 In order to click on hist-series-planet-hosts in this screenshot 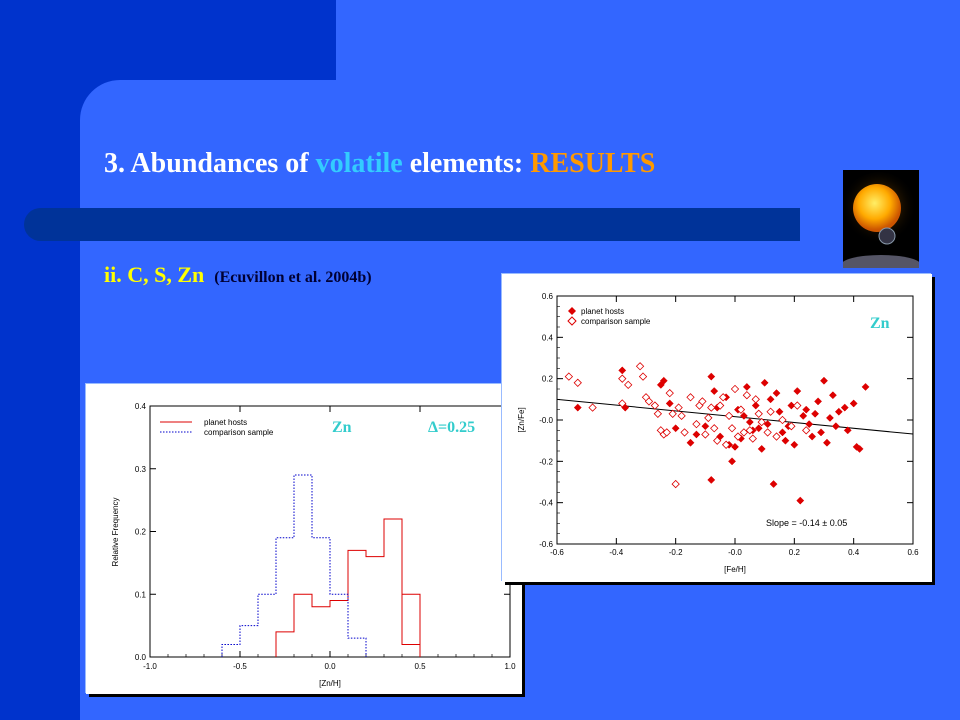, I will do `click(348, 587)`.